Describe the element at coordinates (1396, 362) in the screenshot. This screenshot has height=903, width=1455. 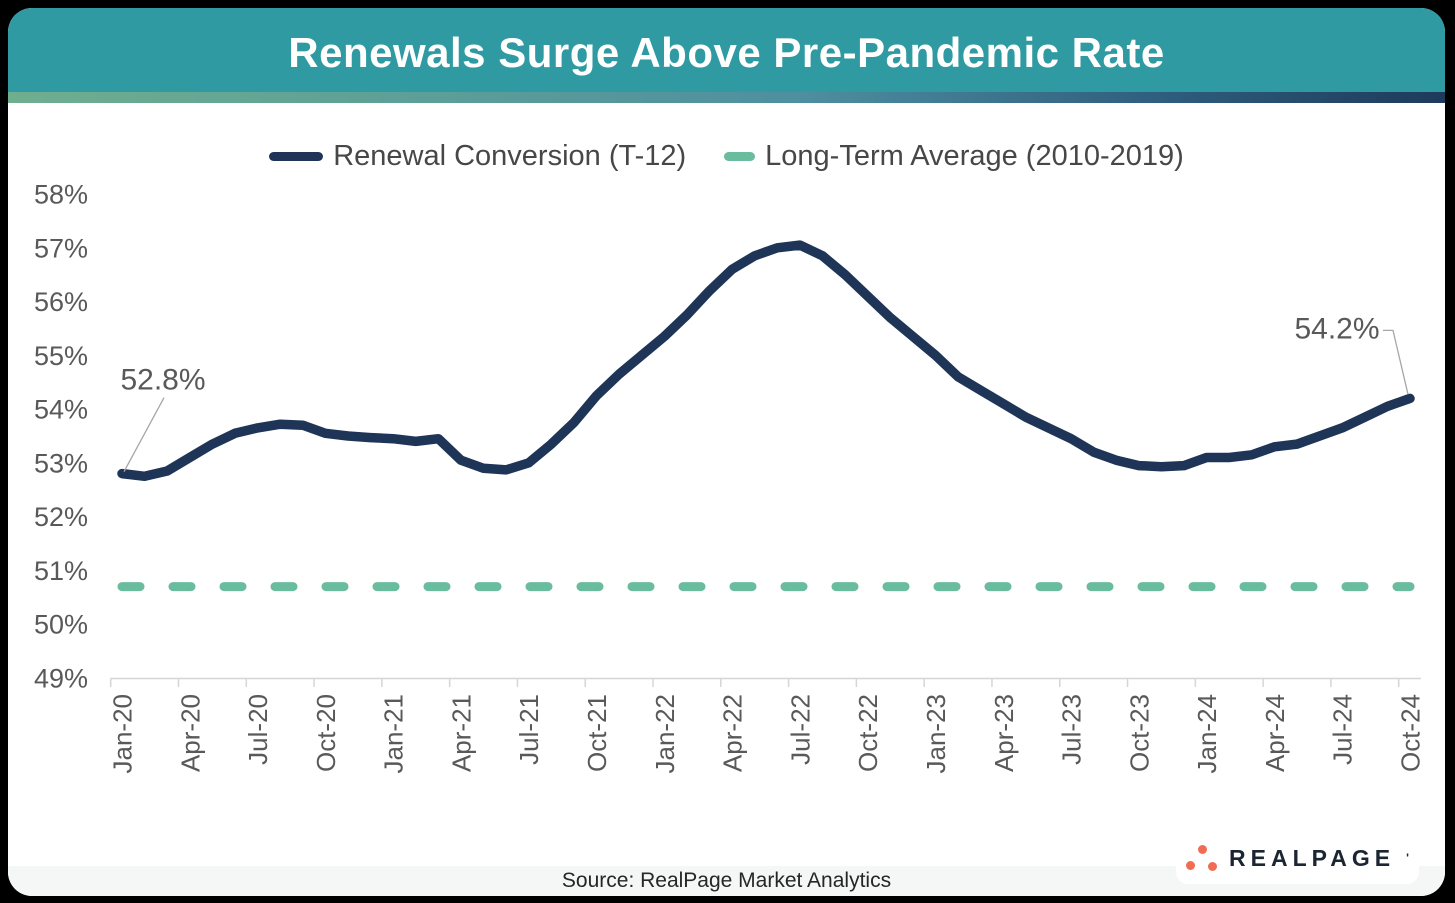
I see `annotation-leader-end` at that location.